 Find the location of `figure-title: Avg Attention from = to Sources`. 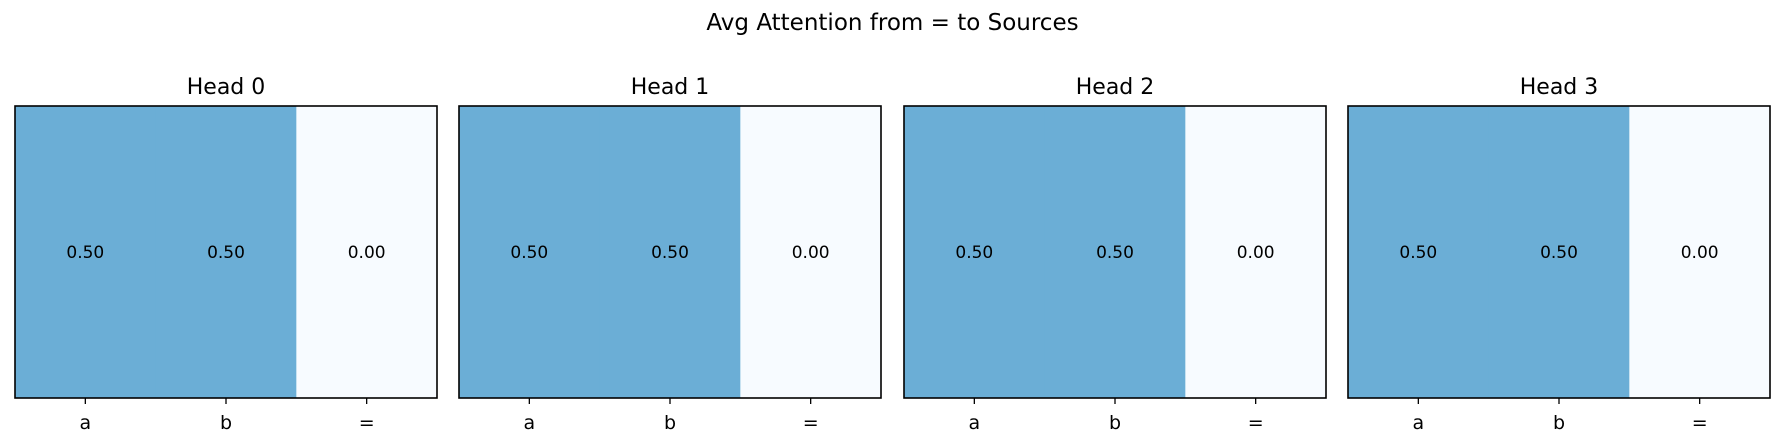

figure-title: Avg Attention from = to Sources is located at coordinates (892, 23).